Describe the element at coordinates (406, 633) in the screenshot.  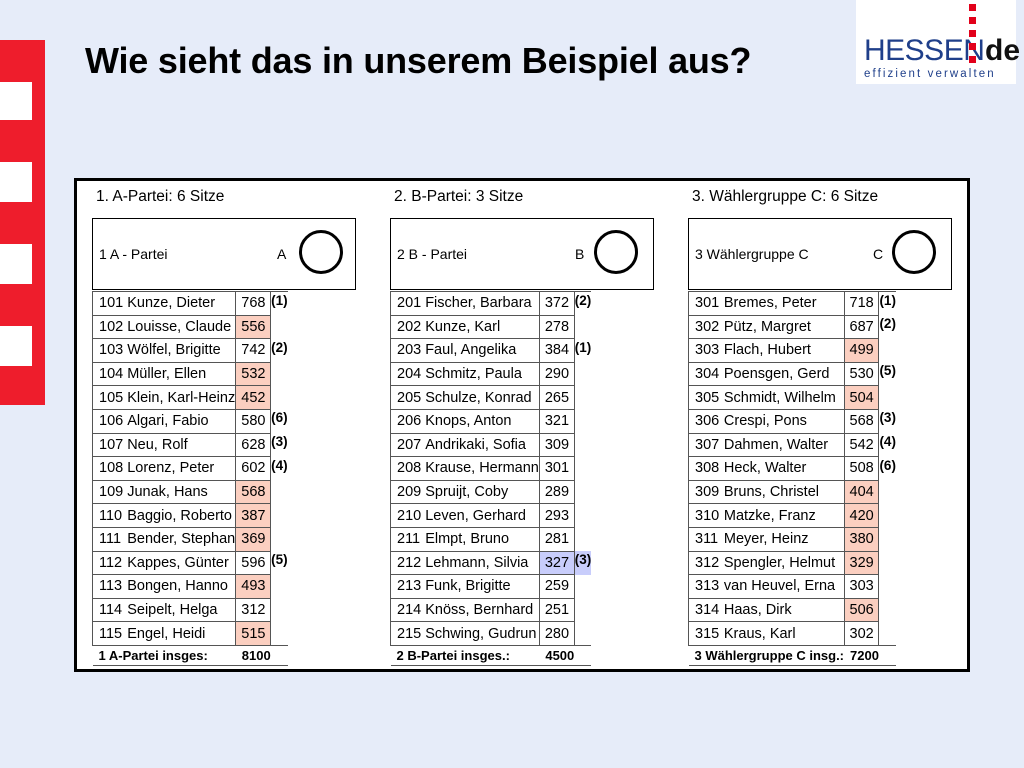
I see `candidate-number: 215` at that location.